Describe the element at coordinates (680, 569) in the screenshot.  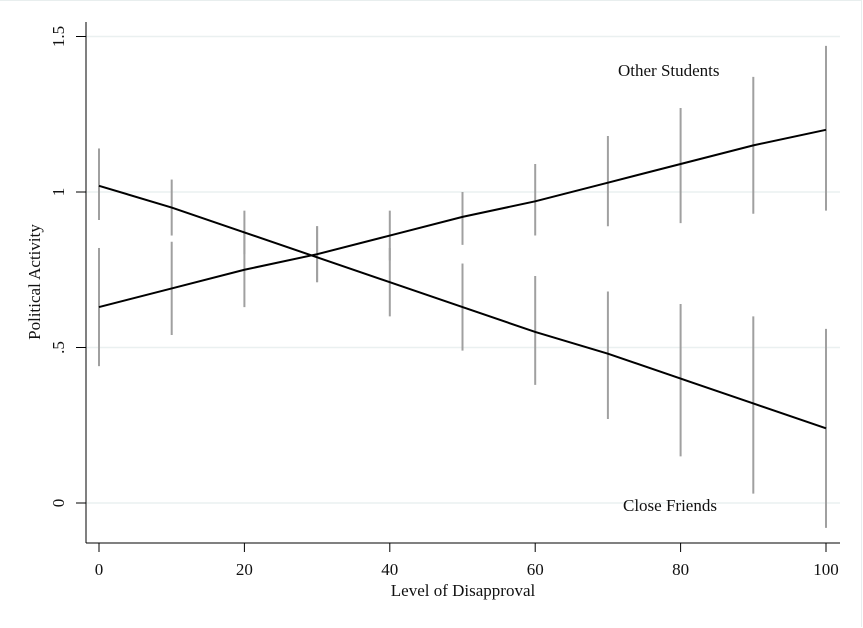
I see `x-tick-label: 80` at that location.